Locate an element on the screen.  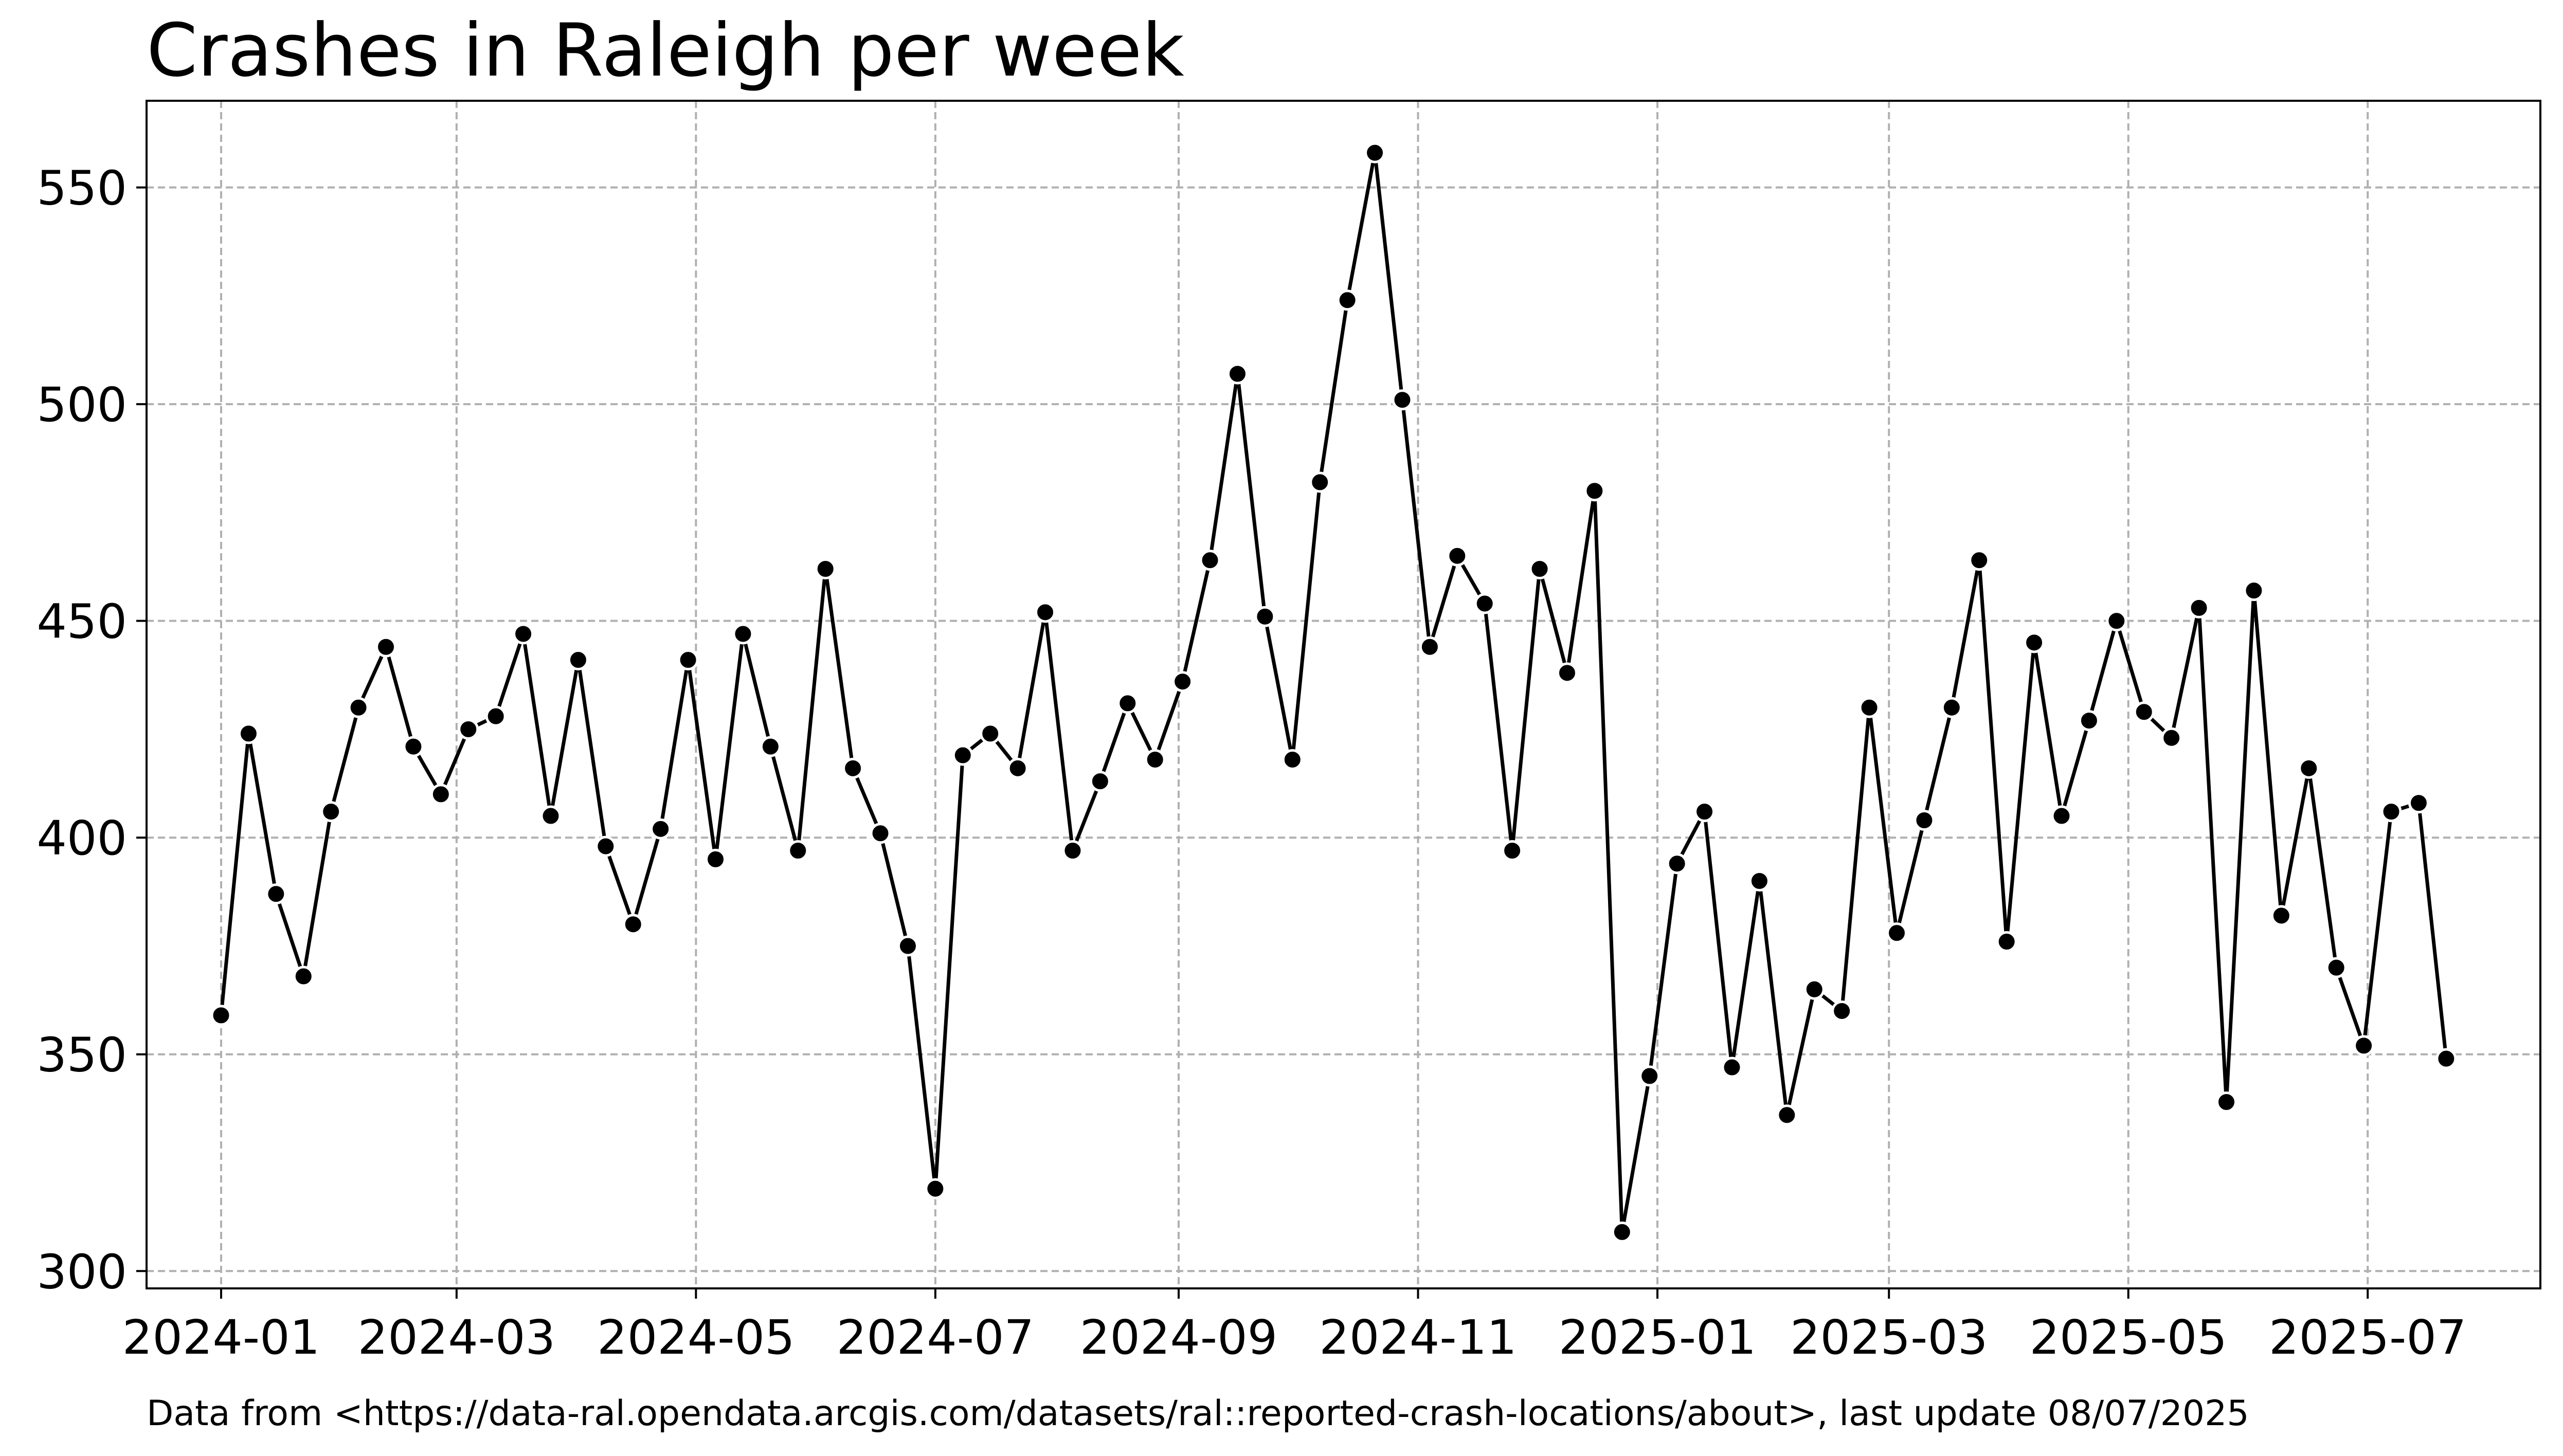
y-tick-label: 500 is located at coordinates (82, 404).